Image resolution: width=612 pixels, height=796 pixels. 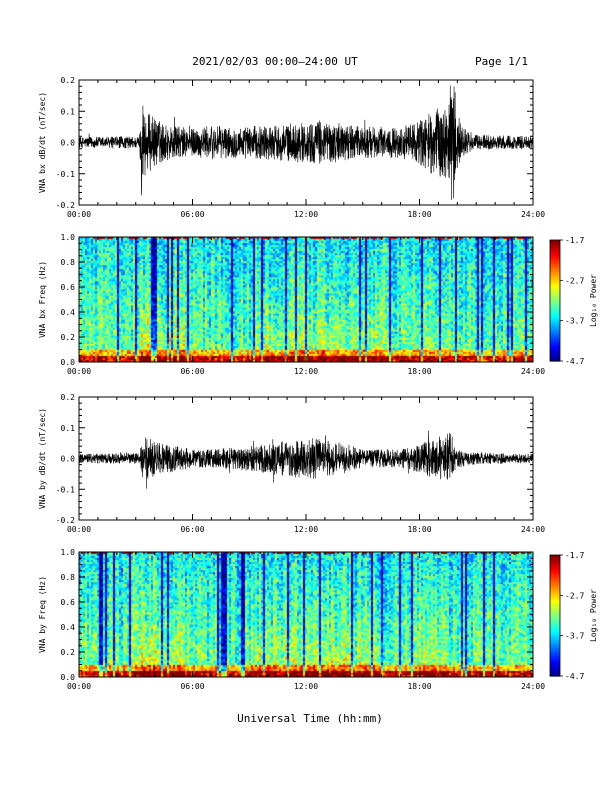 What do you see at coordinates (65, 489) in the screenshot?
I see `y-tick-label: -0.1` at bounding box center [65, 489].